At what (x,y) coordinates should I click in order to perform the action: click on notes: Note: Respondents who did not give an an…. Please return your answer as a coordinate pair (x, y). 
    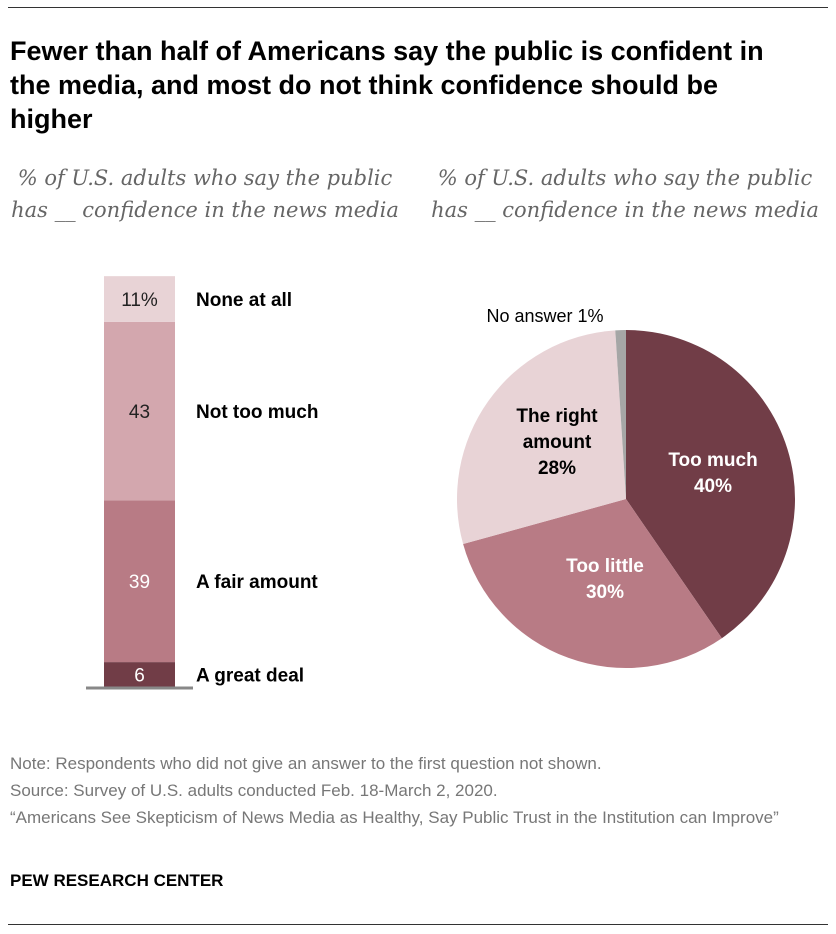
    Looking at the image, I should click on (415, 790).